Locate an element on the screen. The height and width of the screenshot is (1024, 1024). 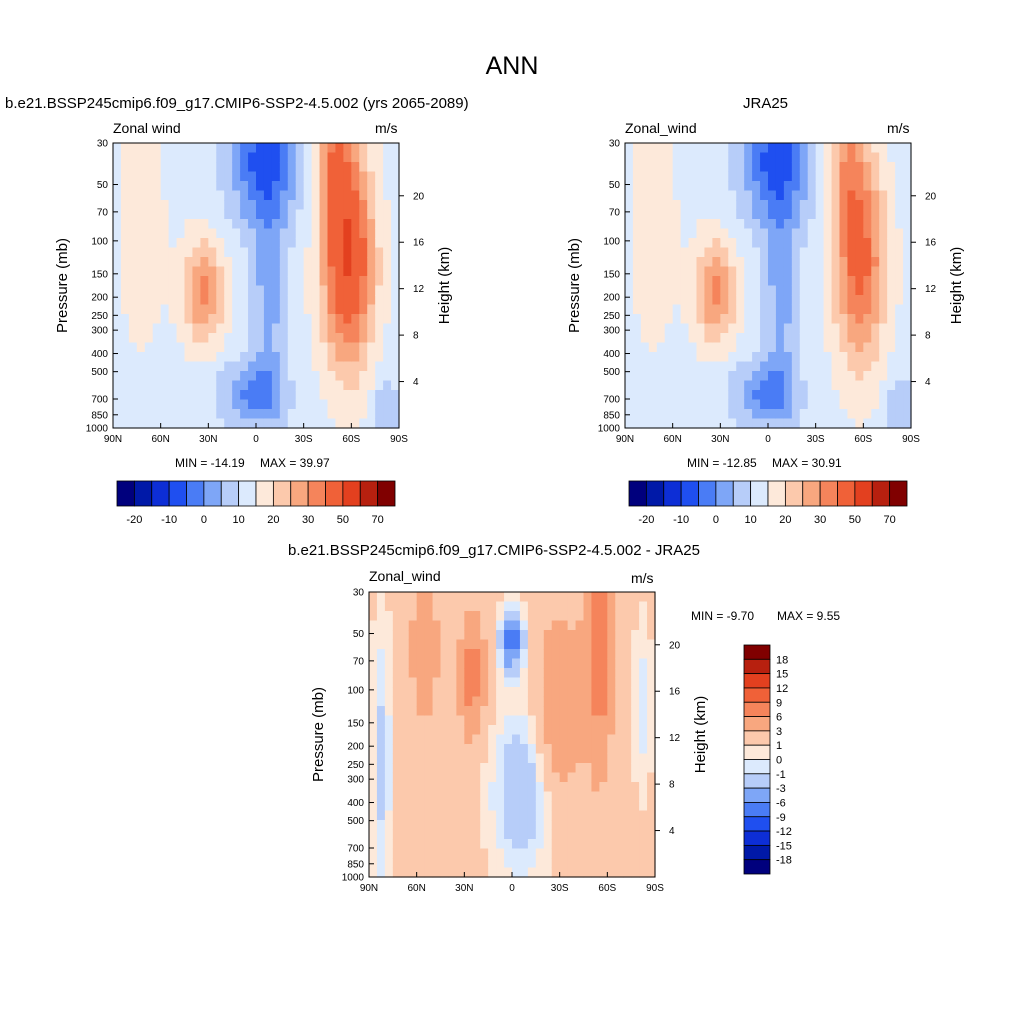
panel2-colorbar-box is located at coordinates (881, 493).